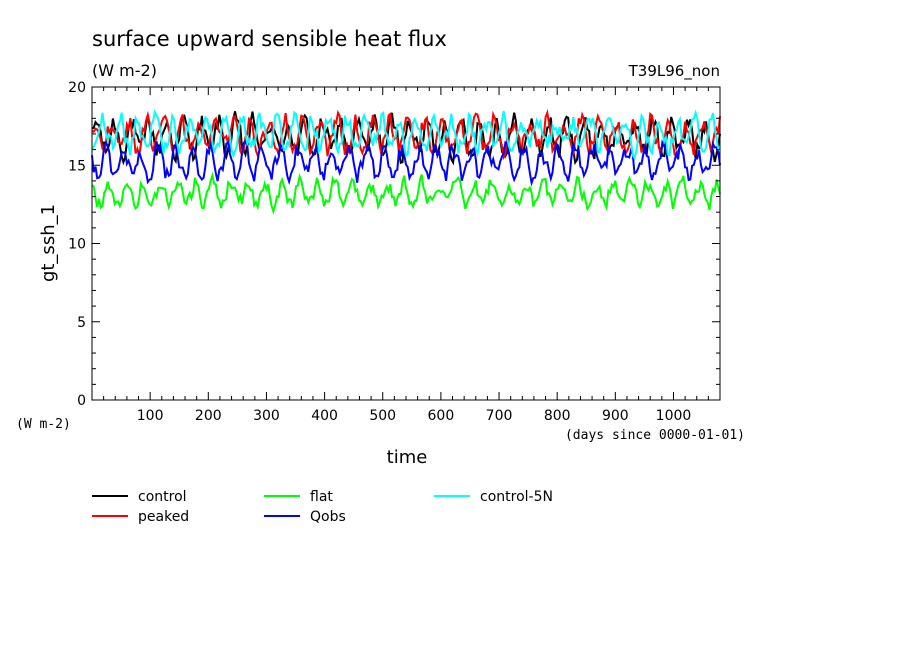  I want to click on x-axis-label: time, so click(407, 457).